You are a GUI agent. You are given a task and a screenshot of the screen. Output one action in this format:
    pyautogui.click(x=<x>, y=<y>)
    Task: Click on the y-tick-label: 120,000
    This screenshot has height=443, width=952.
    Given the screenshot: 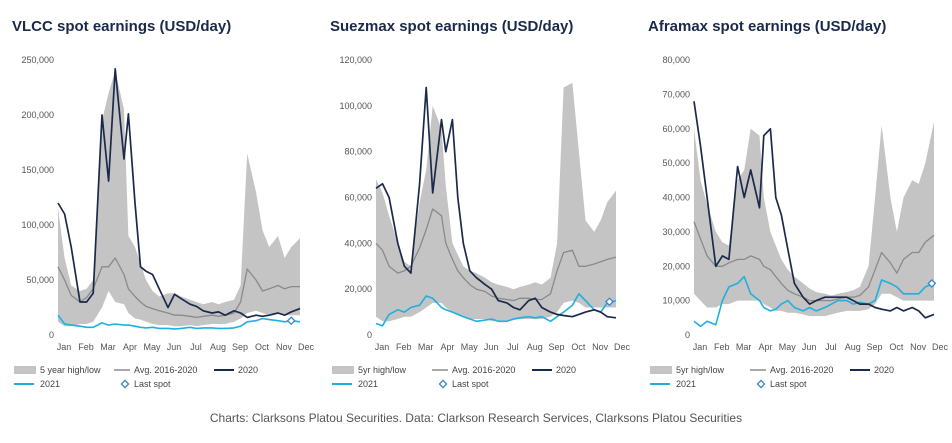 What is the action you would take?
    pyautogui.click(x=355, y=60)
    